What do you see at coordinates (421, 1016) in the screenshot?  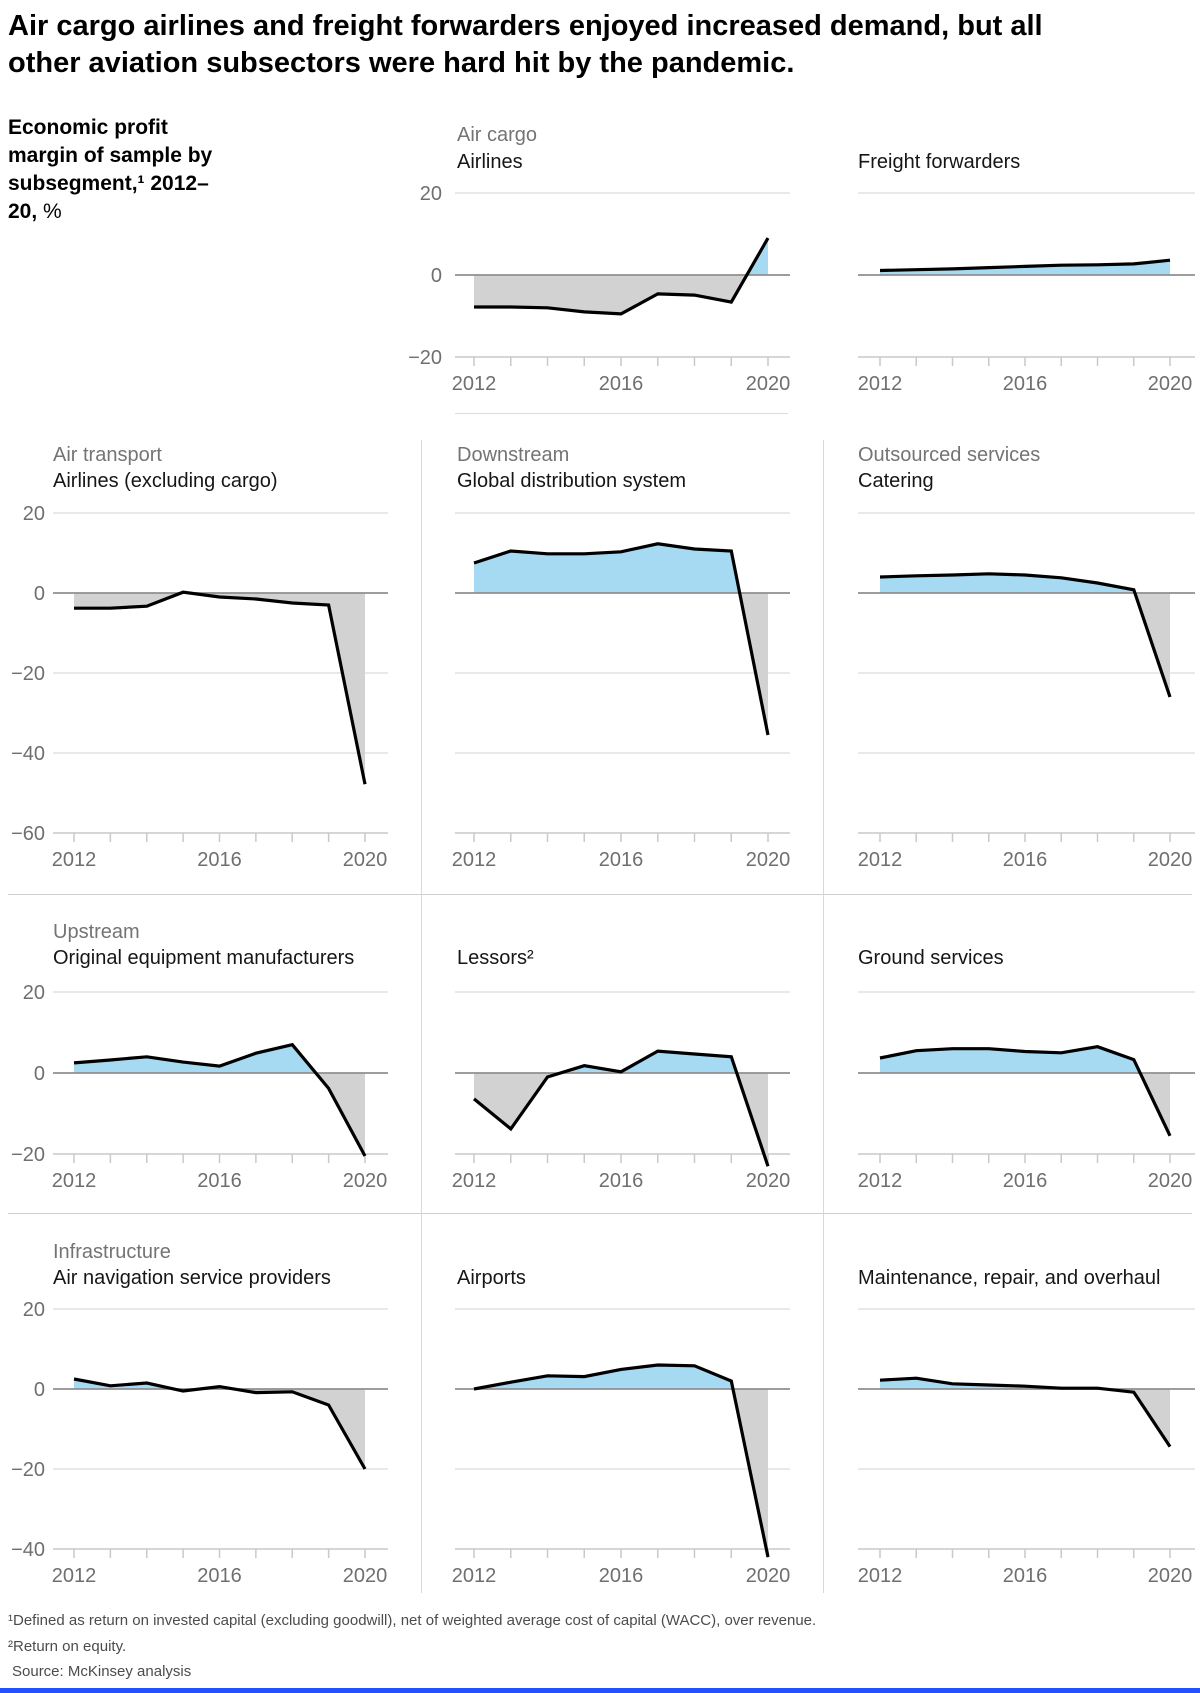 I see `column-divider-left` at bounding box center [421, 1016].